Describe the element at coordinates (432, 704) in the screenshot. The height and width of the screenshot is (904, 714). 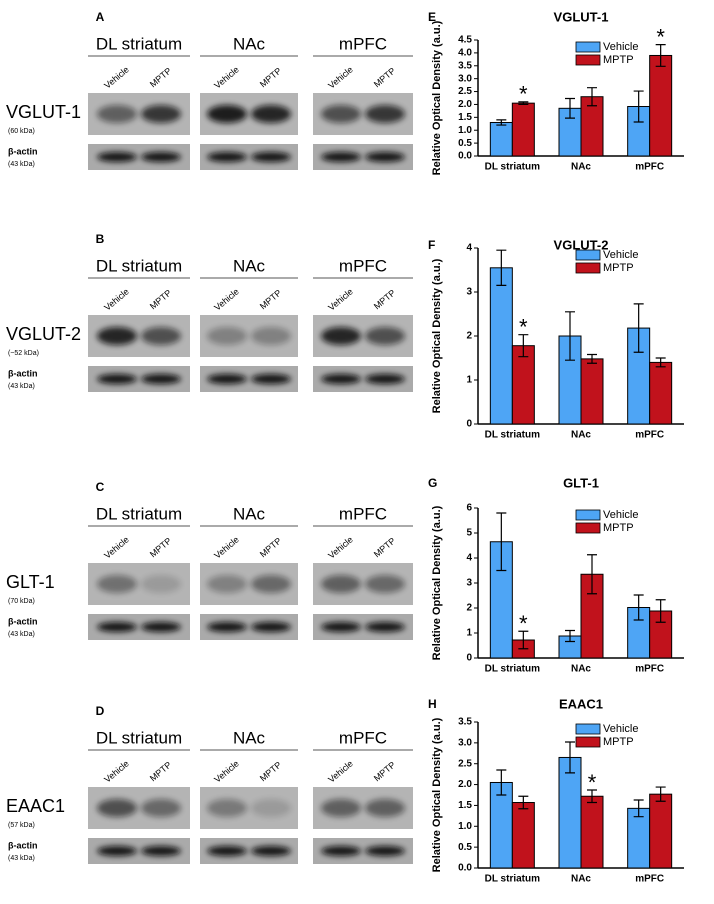
I see `panel-letter: H` at that location.